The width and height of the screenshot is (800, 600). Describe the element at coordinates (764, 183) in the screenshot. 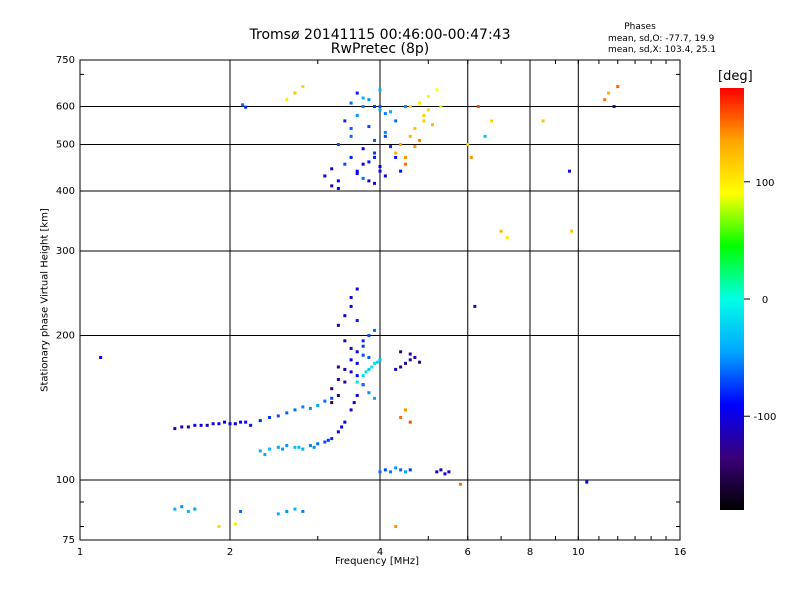

I see `colorbar-tick-label: 100` at that location.